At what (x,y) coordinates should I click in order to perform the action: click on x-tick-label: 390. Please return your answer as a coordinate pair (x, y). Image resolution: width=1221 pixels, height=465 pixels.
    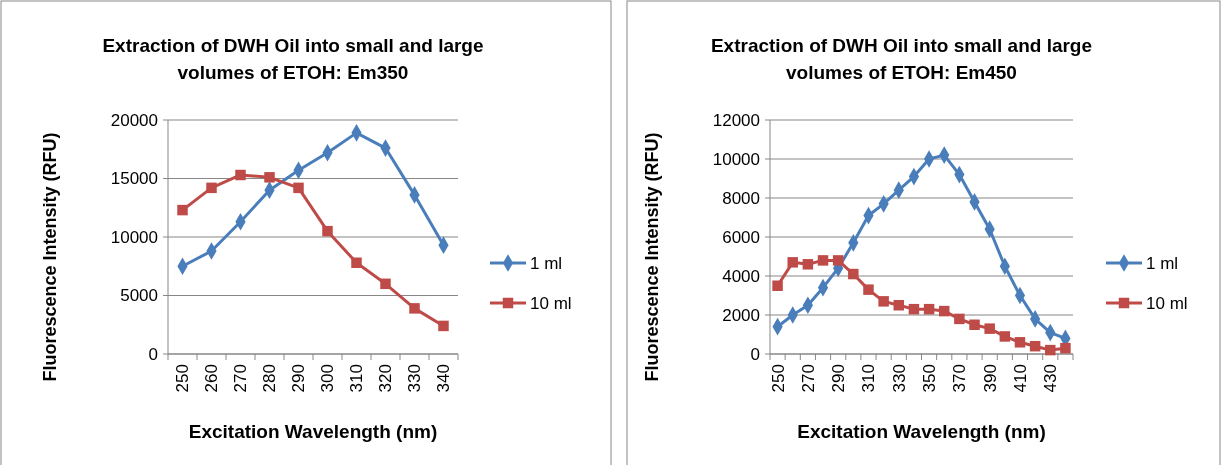
    Looking at the image, I should click on (990, 378).